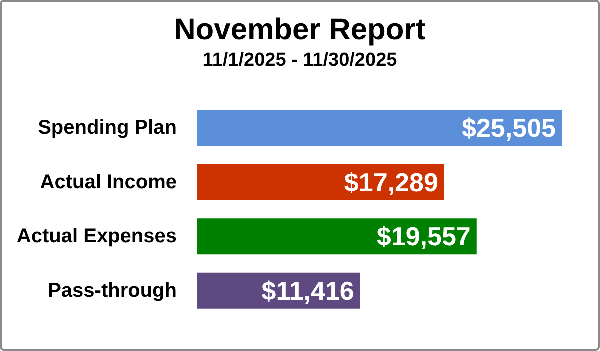 The image size is (600, 351). Describe the element at coordinates (300, 60) in the screenshot. I see `chart-subtitle: 11/1/2025 - 11/30/2025` at that location.